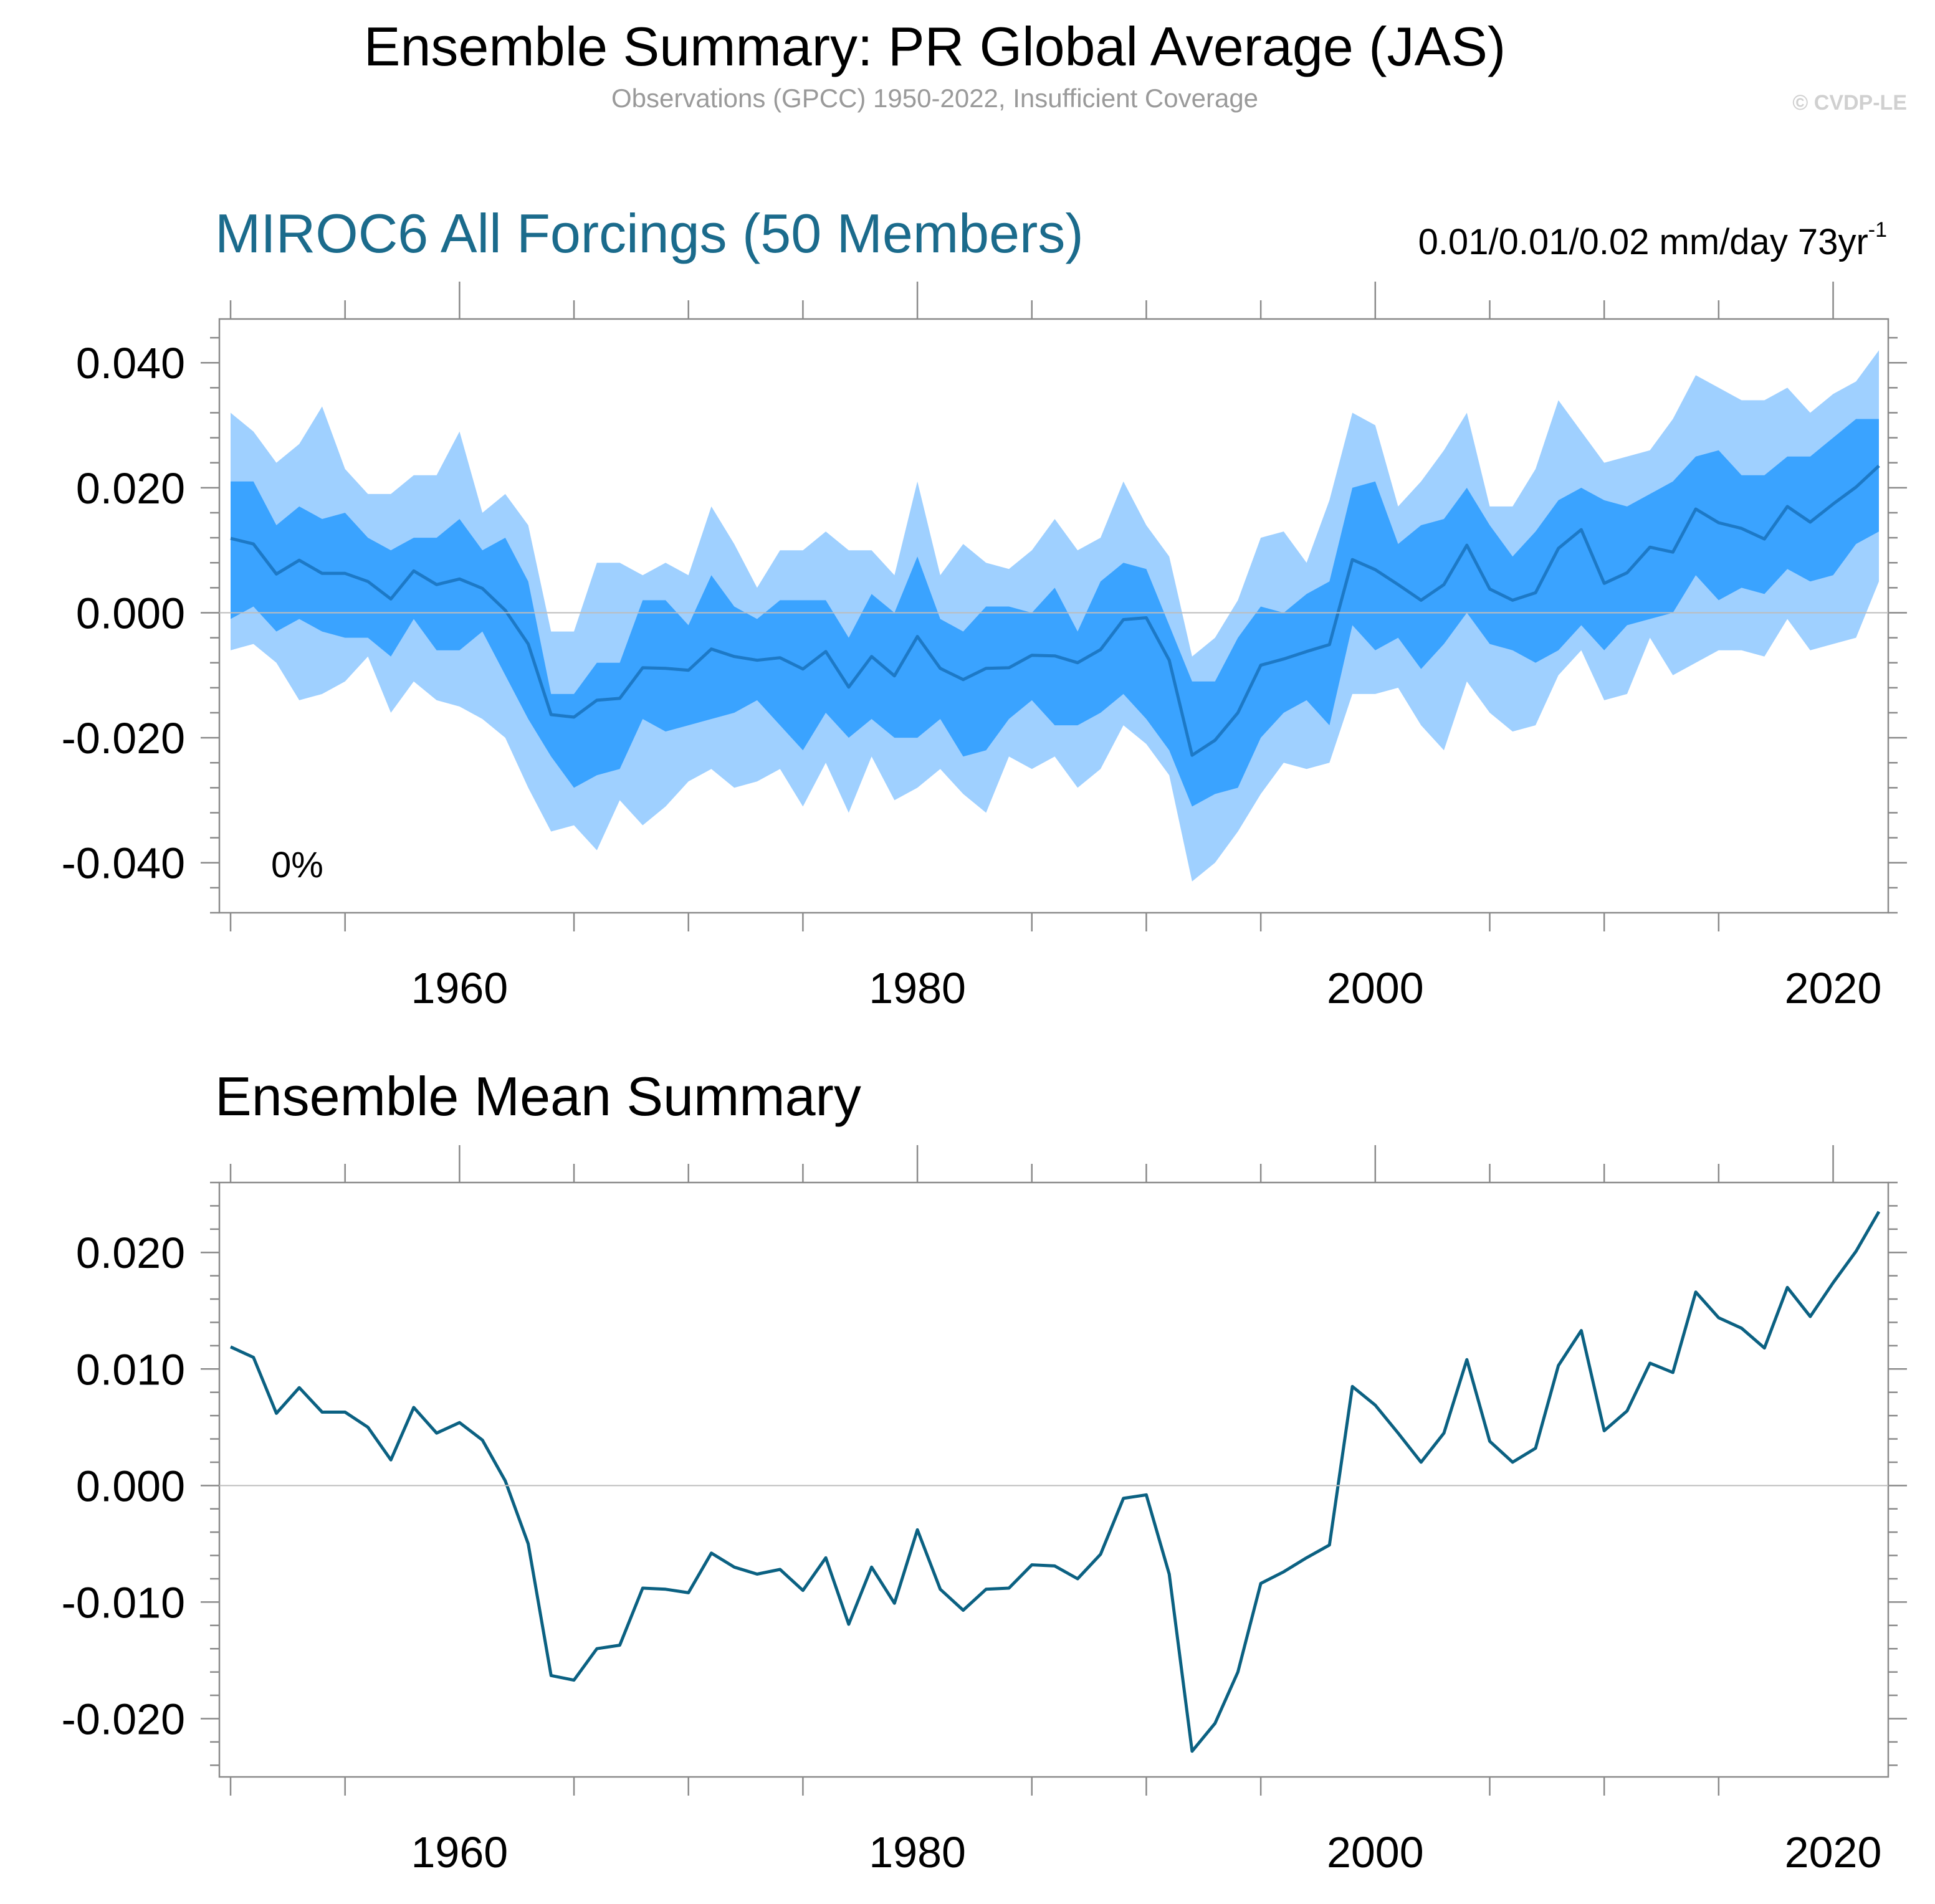 The image size is (1935, 1904). I want to click on panel1-y-tick-label: 0.040, so click(130, 364).